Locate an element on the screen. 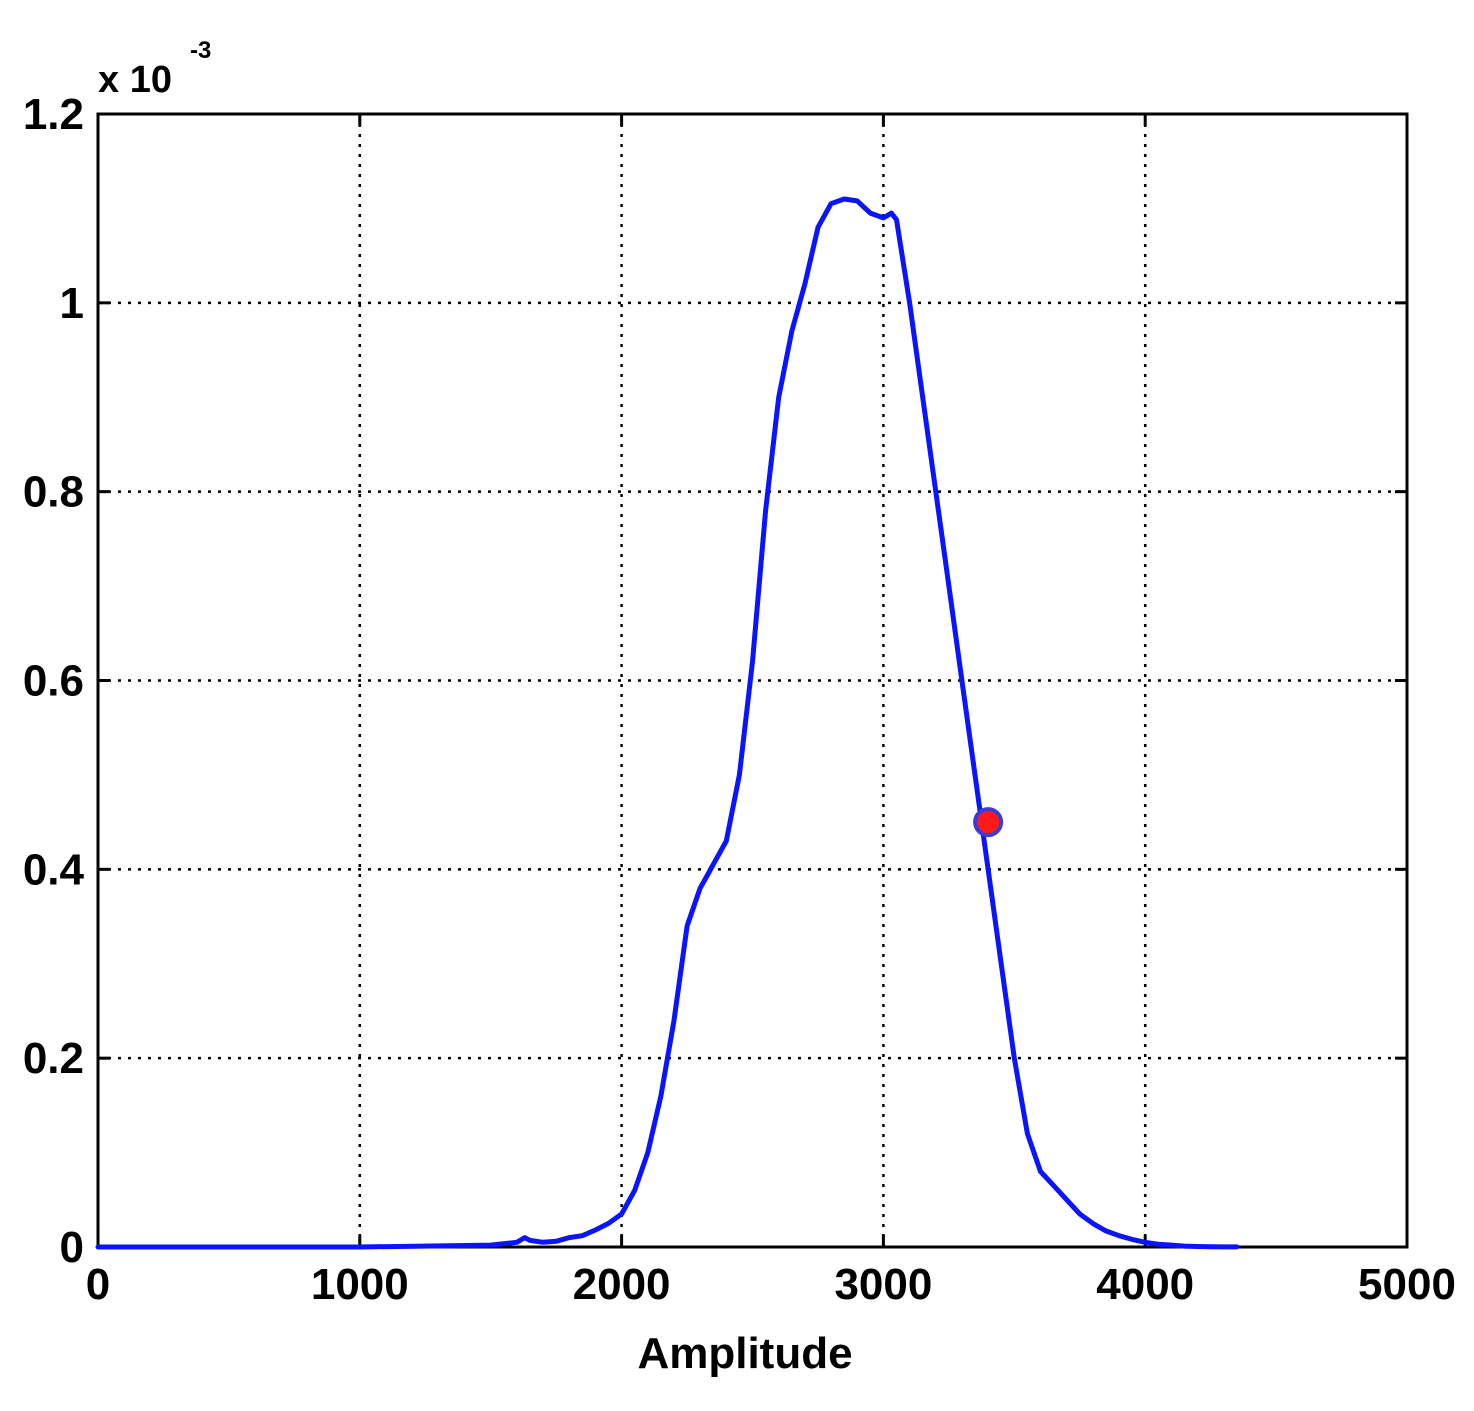  y-axis-multiplier-exponent: -3 is located at coordinates (200, 50).